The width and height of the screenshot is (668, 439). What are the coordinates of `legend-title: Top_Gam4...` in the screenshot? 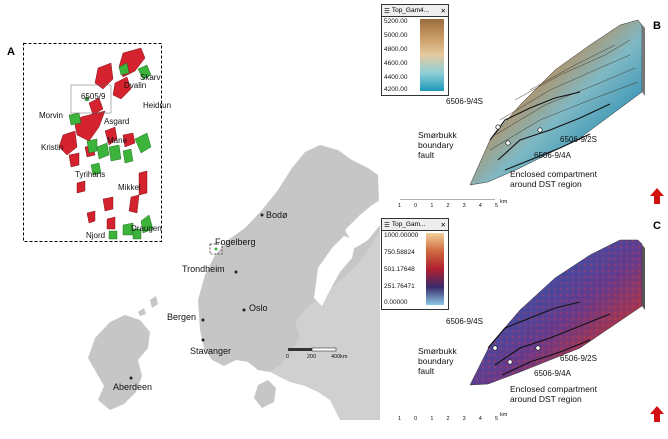 It's located at (410, 10).